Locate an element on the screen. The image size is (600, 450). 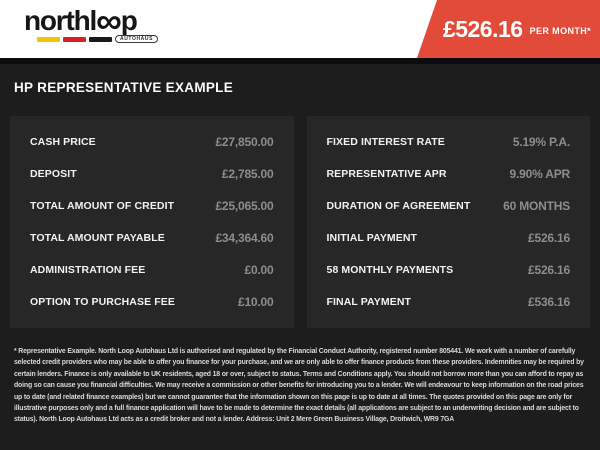
row-value: £25,065.00 is located at coordinates (244, 206).